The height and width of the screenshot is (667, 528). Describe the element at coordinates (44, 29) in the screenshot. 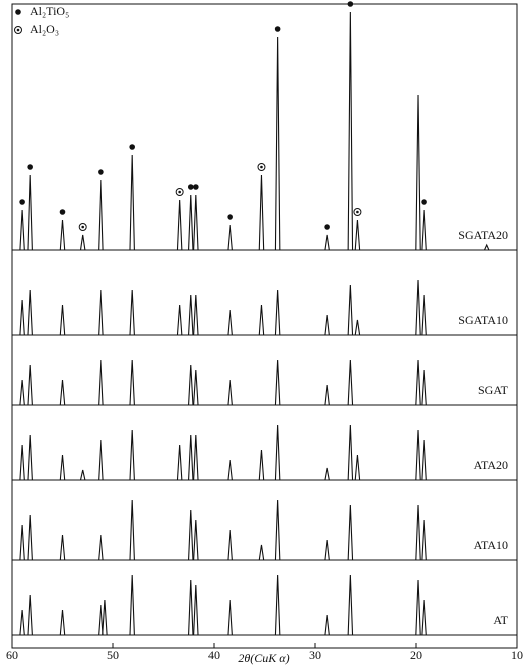

I see `legend-label: Al₂O₃` at that location.